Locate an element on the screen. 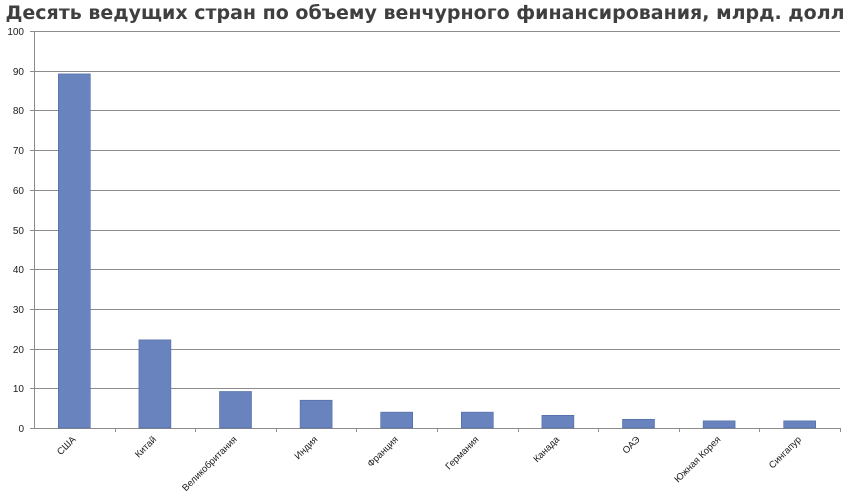  y-tick-label: 60 is located at coordinates (19, 191).